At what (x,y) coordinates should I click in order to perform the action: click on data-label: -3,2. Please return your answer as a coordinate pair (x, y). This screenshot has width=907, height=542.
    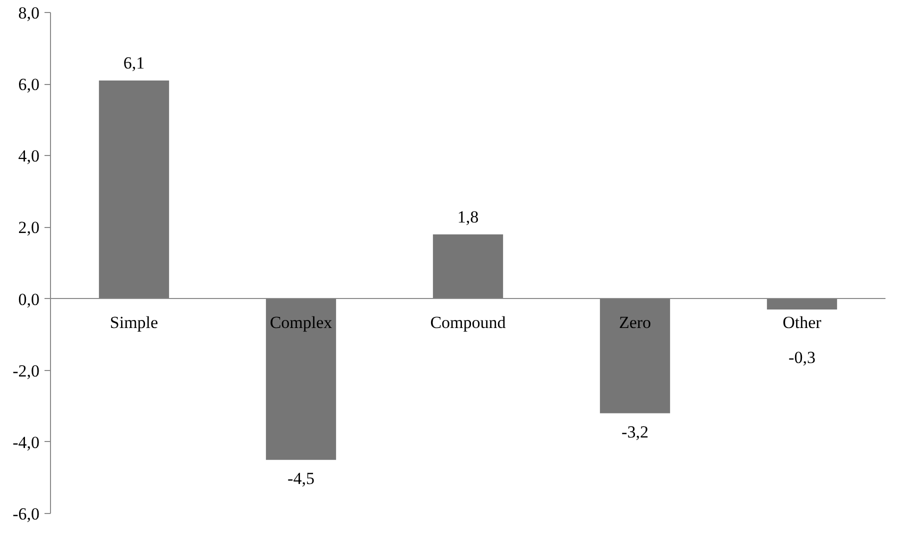
    Looking at the image, I should click on (635, 432).